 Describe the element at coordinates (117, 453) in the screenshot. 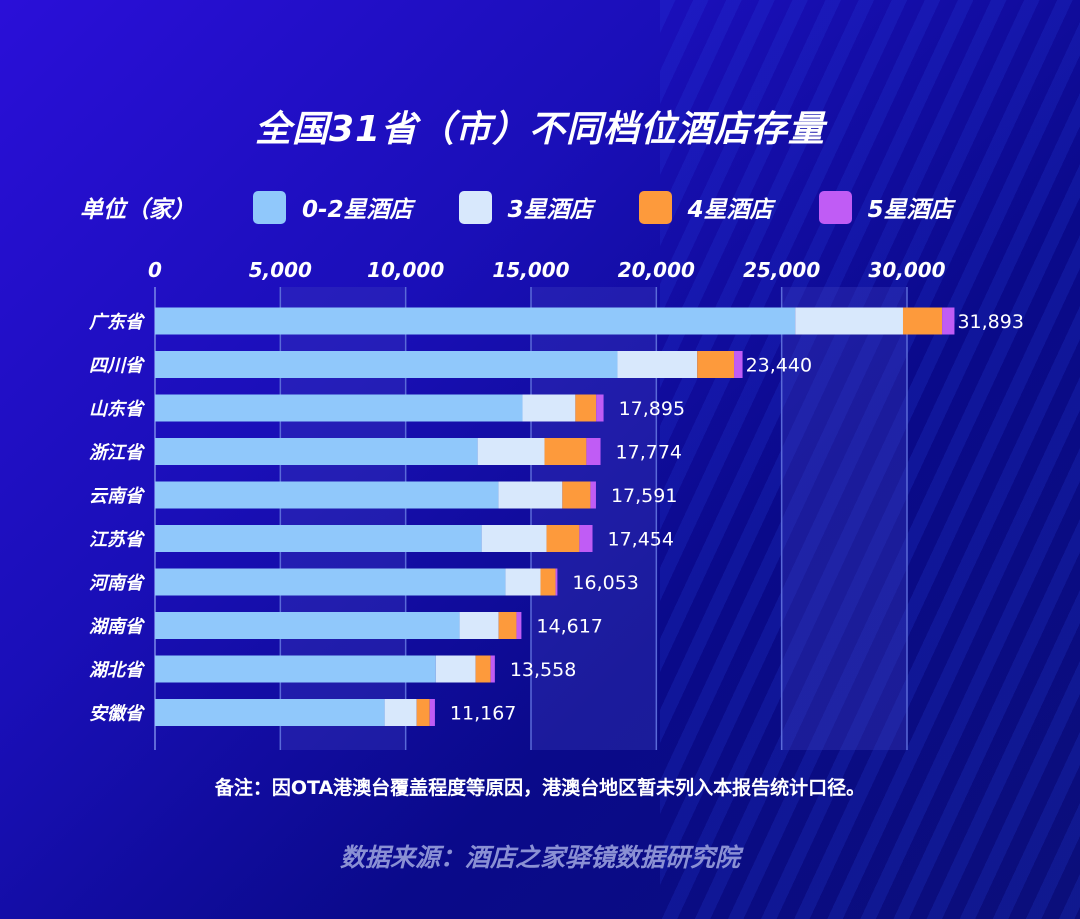

I see `category-label: 浙江省` at that location.